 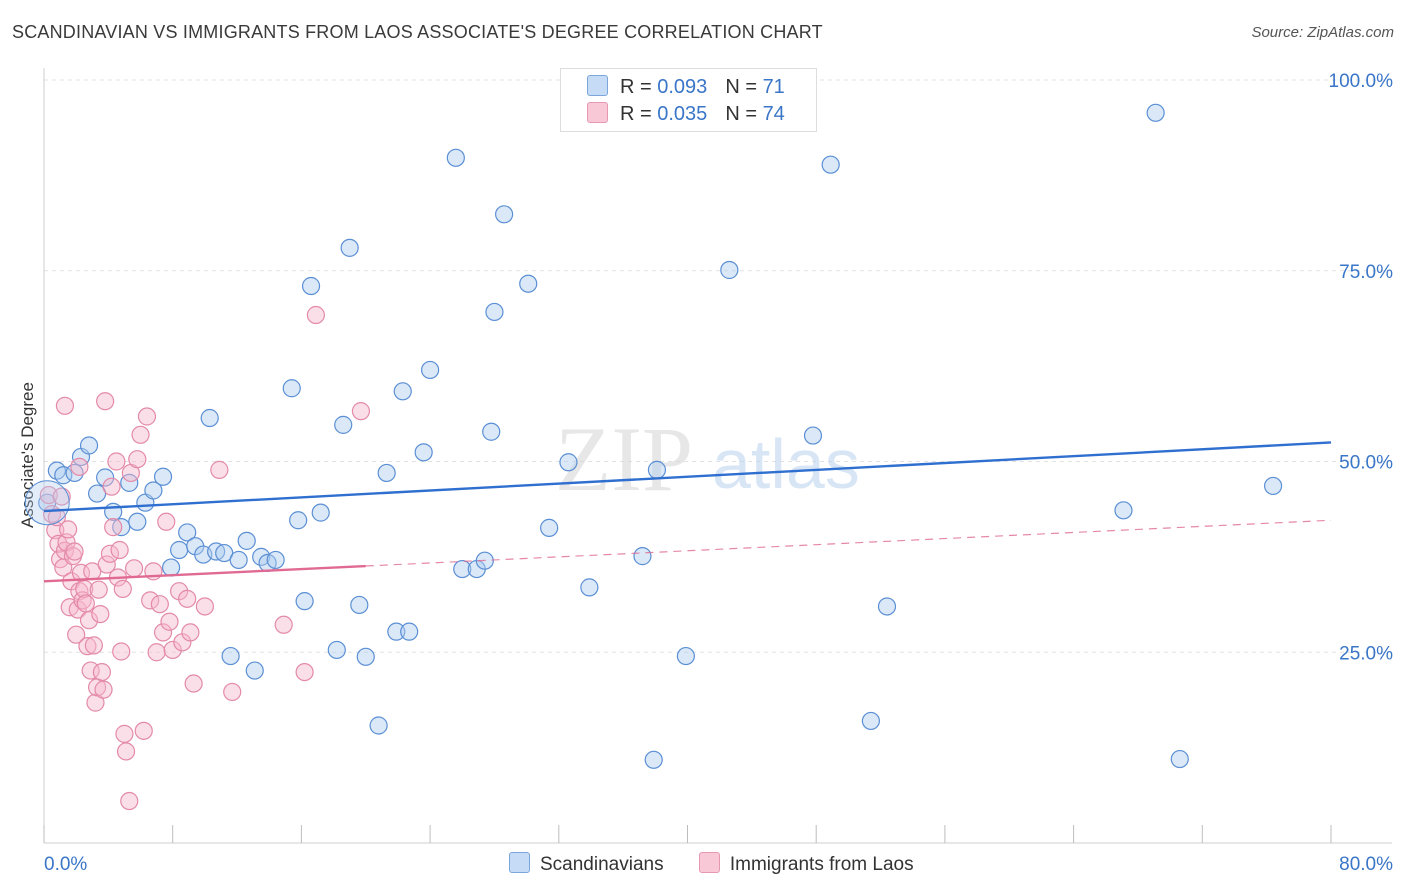 What do you see at coordinates (682, 87) in the screenshot?
I see `legend-r-value: 0.093` at bounding box center [682, 87].